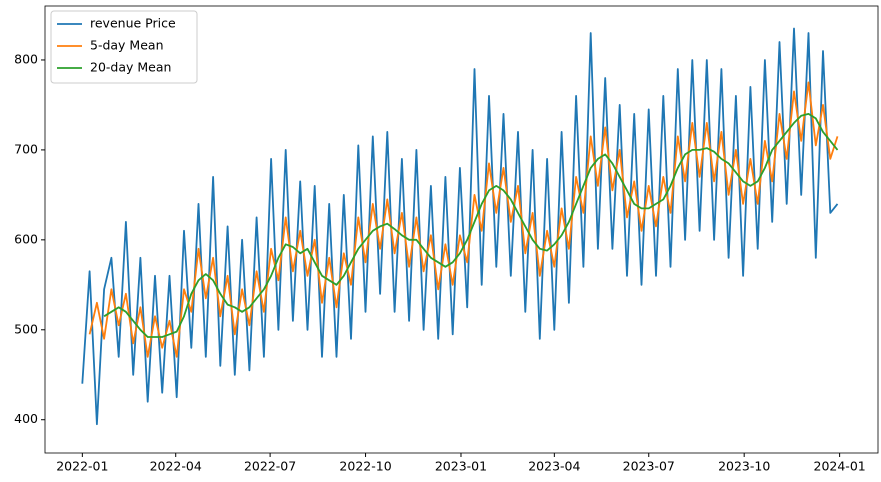  Describe the element at coordinates (176, 466) in the screenshot. I see `x-tick-label: 2022-04` at that location.